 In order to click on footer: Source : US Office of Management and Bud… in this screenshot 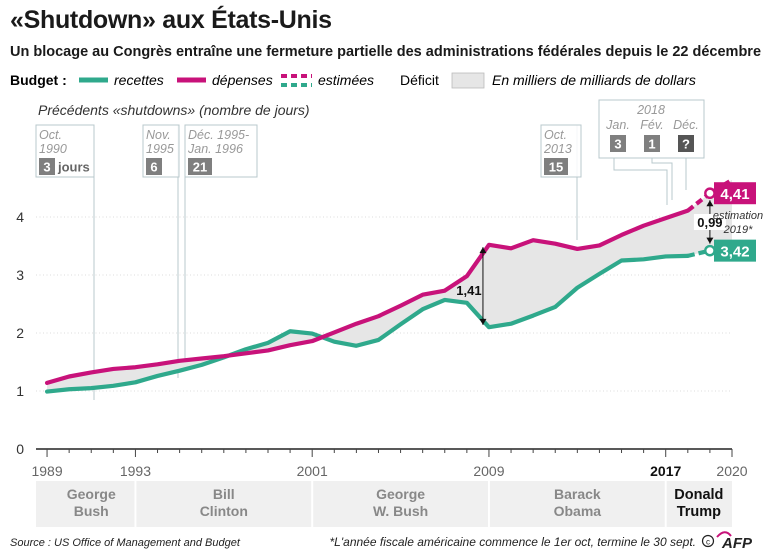, I will do `click(381, 541)`.